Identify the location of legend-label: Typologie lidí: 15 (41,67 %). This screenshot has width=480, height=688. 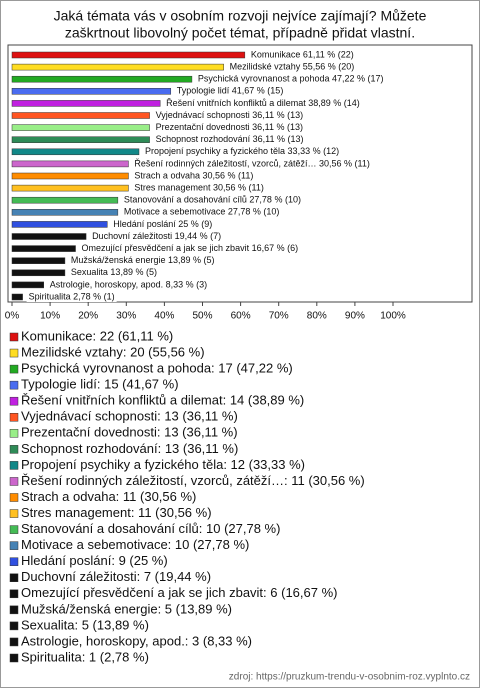
(100, 384).